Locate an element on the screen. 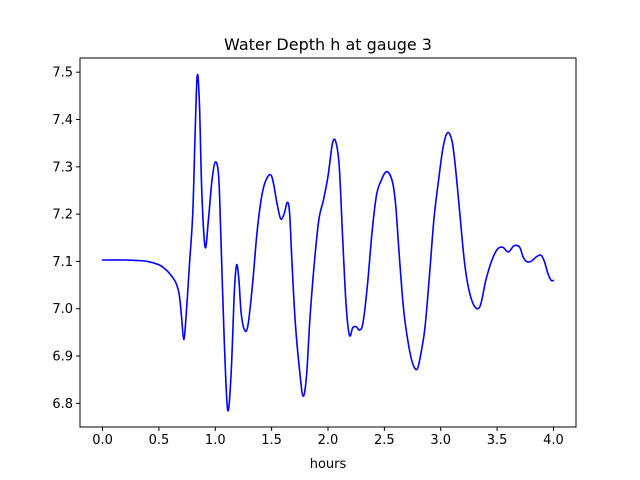  y-tick-label: 7.3 is located at coordinates (62, 167).